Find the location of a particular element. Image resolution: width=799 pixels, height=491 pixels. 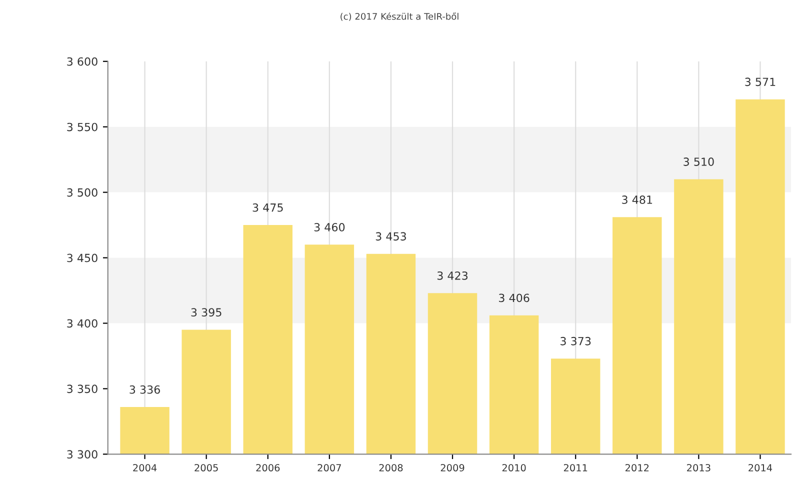

chart-title: (c) 2017 Készült a TeIR-ből is located at coordinates (399, 16).